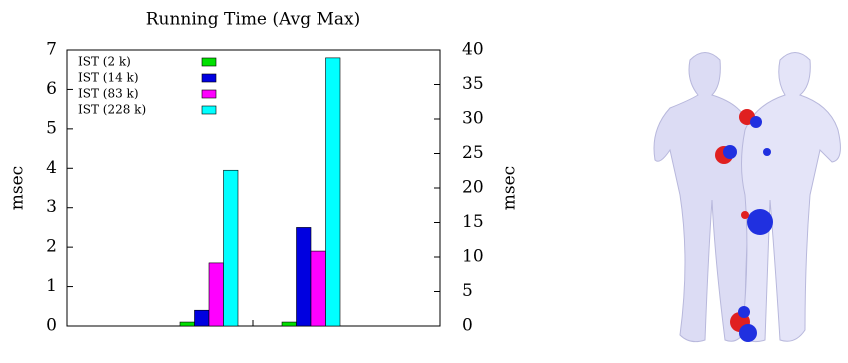 The image size is (848, 363). What do you see at coordinates (473, 188) in the screenshot?
I see `y2-tick-label: 20` at bounding box center [473, 188].